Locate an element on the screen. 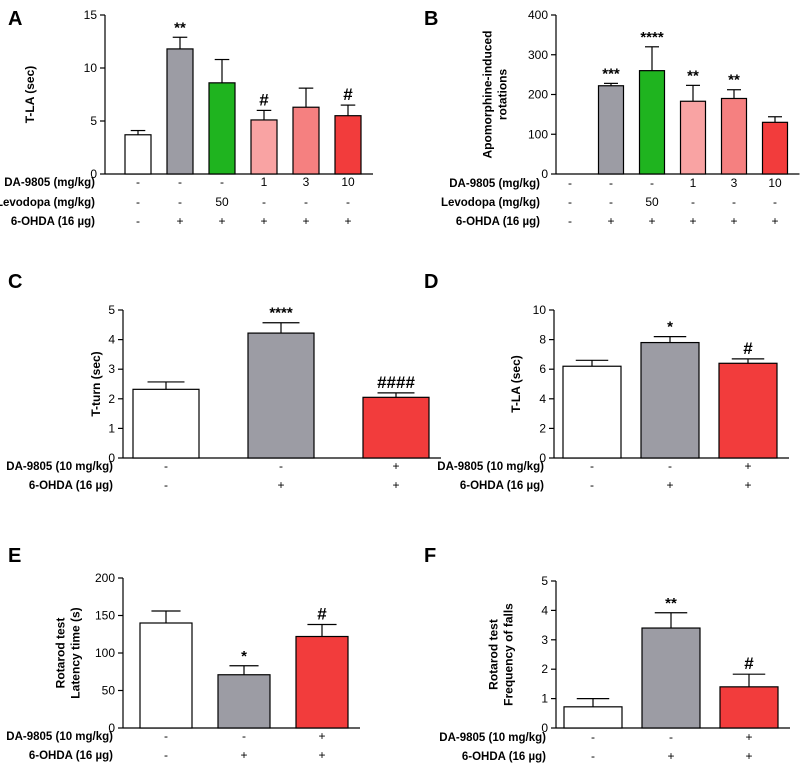  y-tick-label: 3 is located at coordinates (111, 369).